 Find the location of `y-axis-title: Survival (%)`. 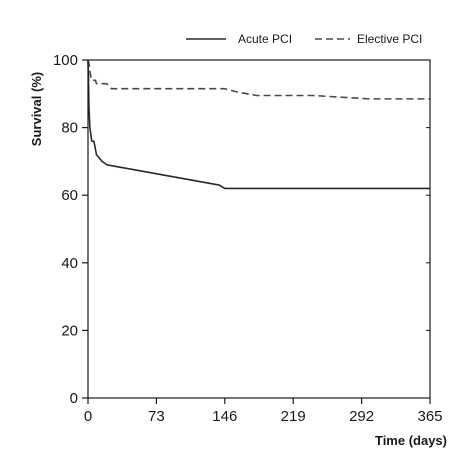

y-axis-title: Survival (%) is located at coordinates (36, 109).